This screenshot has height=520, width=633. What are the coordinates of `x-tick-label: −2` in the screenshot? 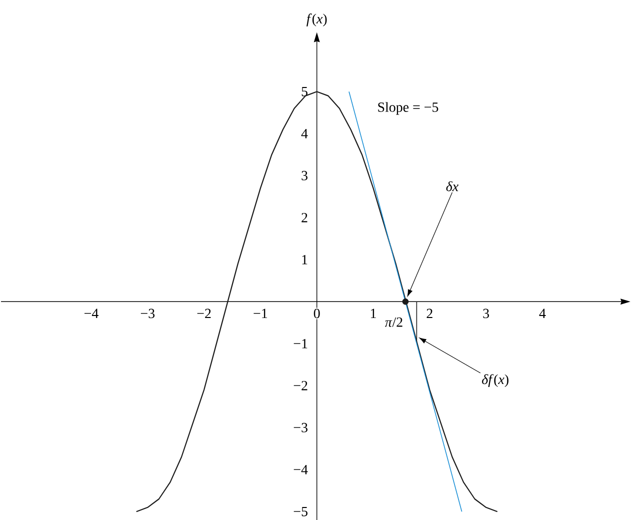 It's located at (204, 313).